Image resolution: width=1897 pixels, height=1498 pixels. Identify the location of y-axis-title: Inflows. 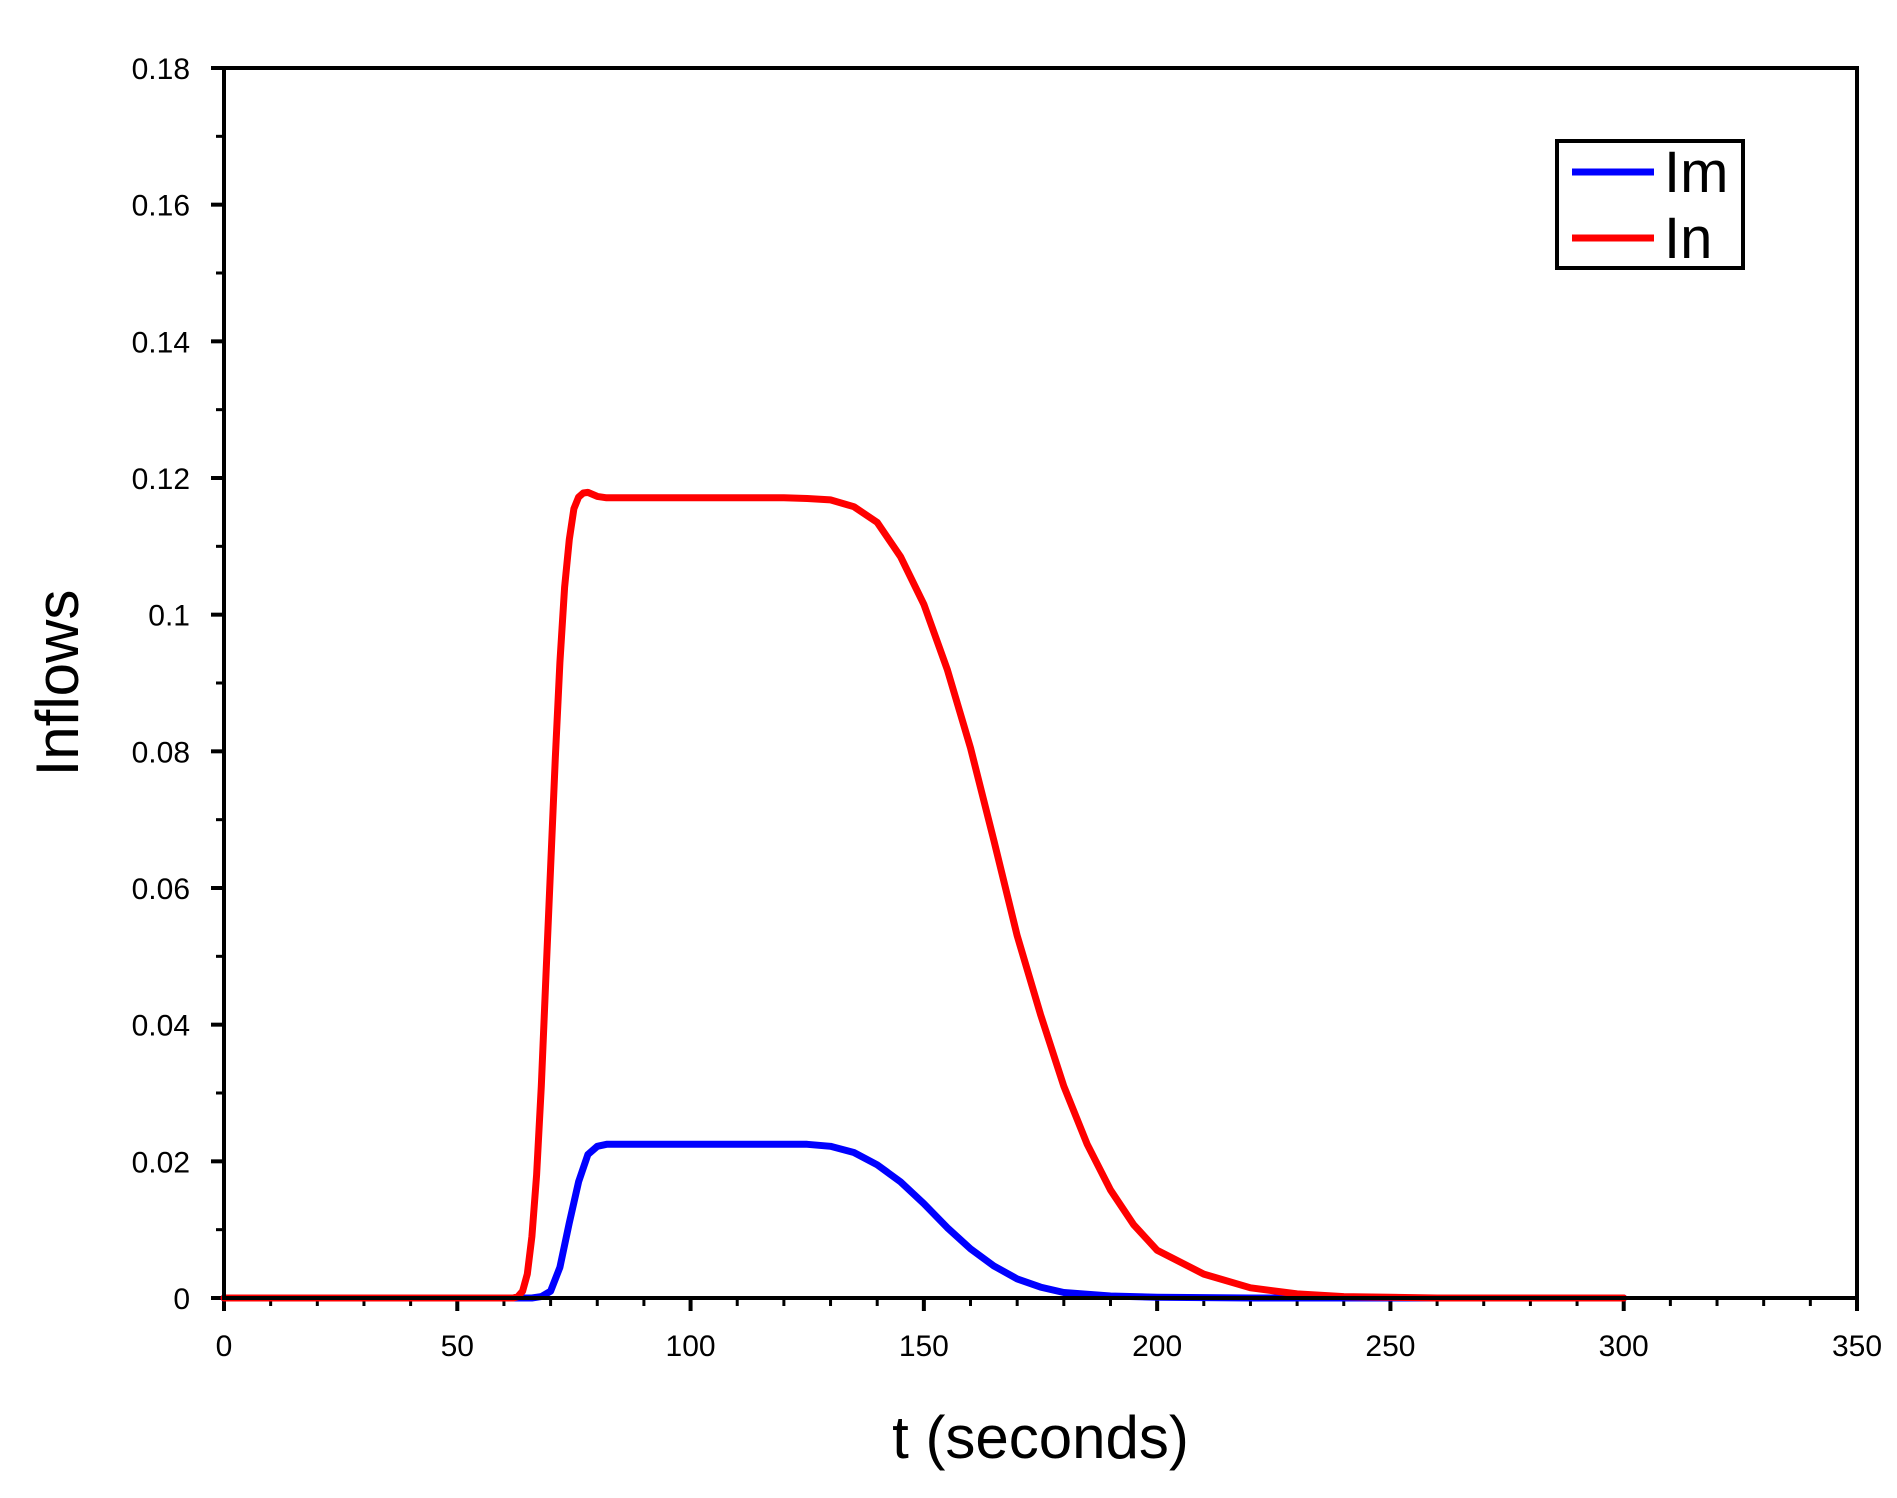
(57, 683).